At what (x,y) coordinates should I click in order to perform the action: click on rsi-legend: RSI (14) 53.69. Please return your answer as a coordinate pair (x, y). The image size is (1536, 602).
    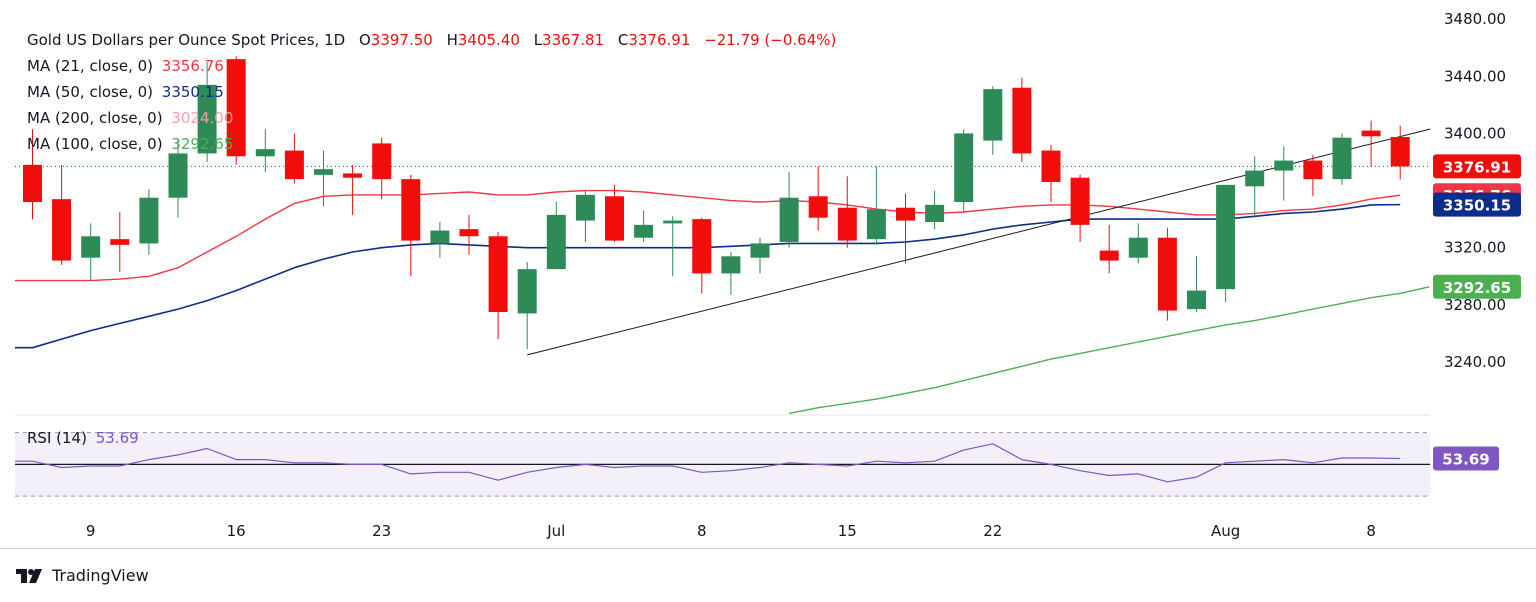
    Looking at the image, I should click on (83, 438).